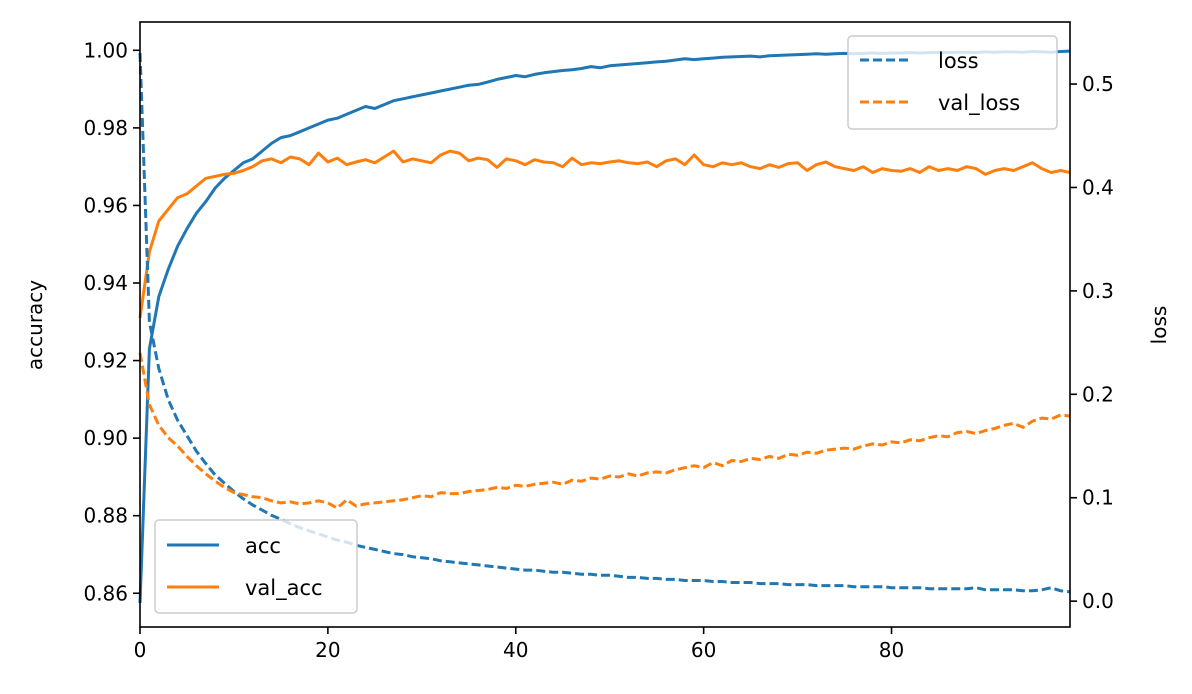 This screenshot has height=694, width=1192. Describe the element at coordinates (1098, 601) in the screenshot. I see `y-right-tick-label: 0.0` at that location.